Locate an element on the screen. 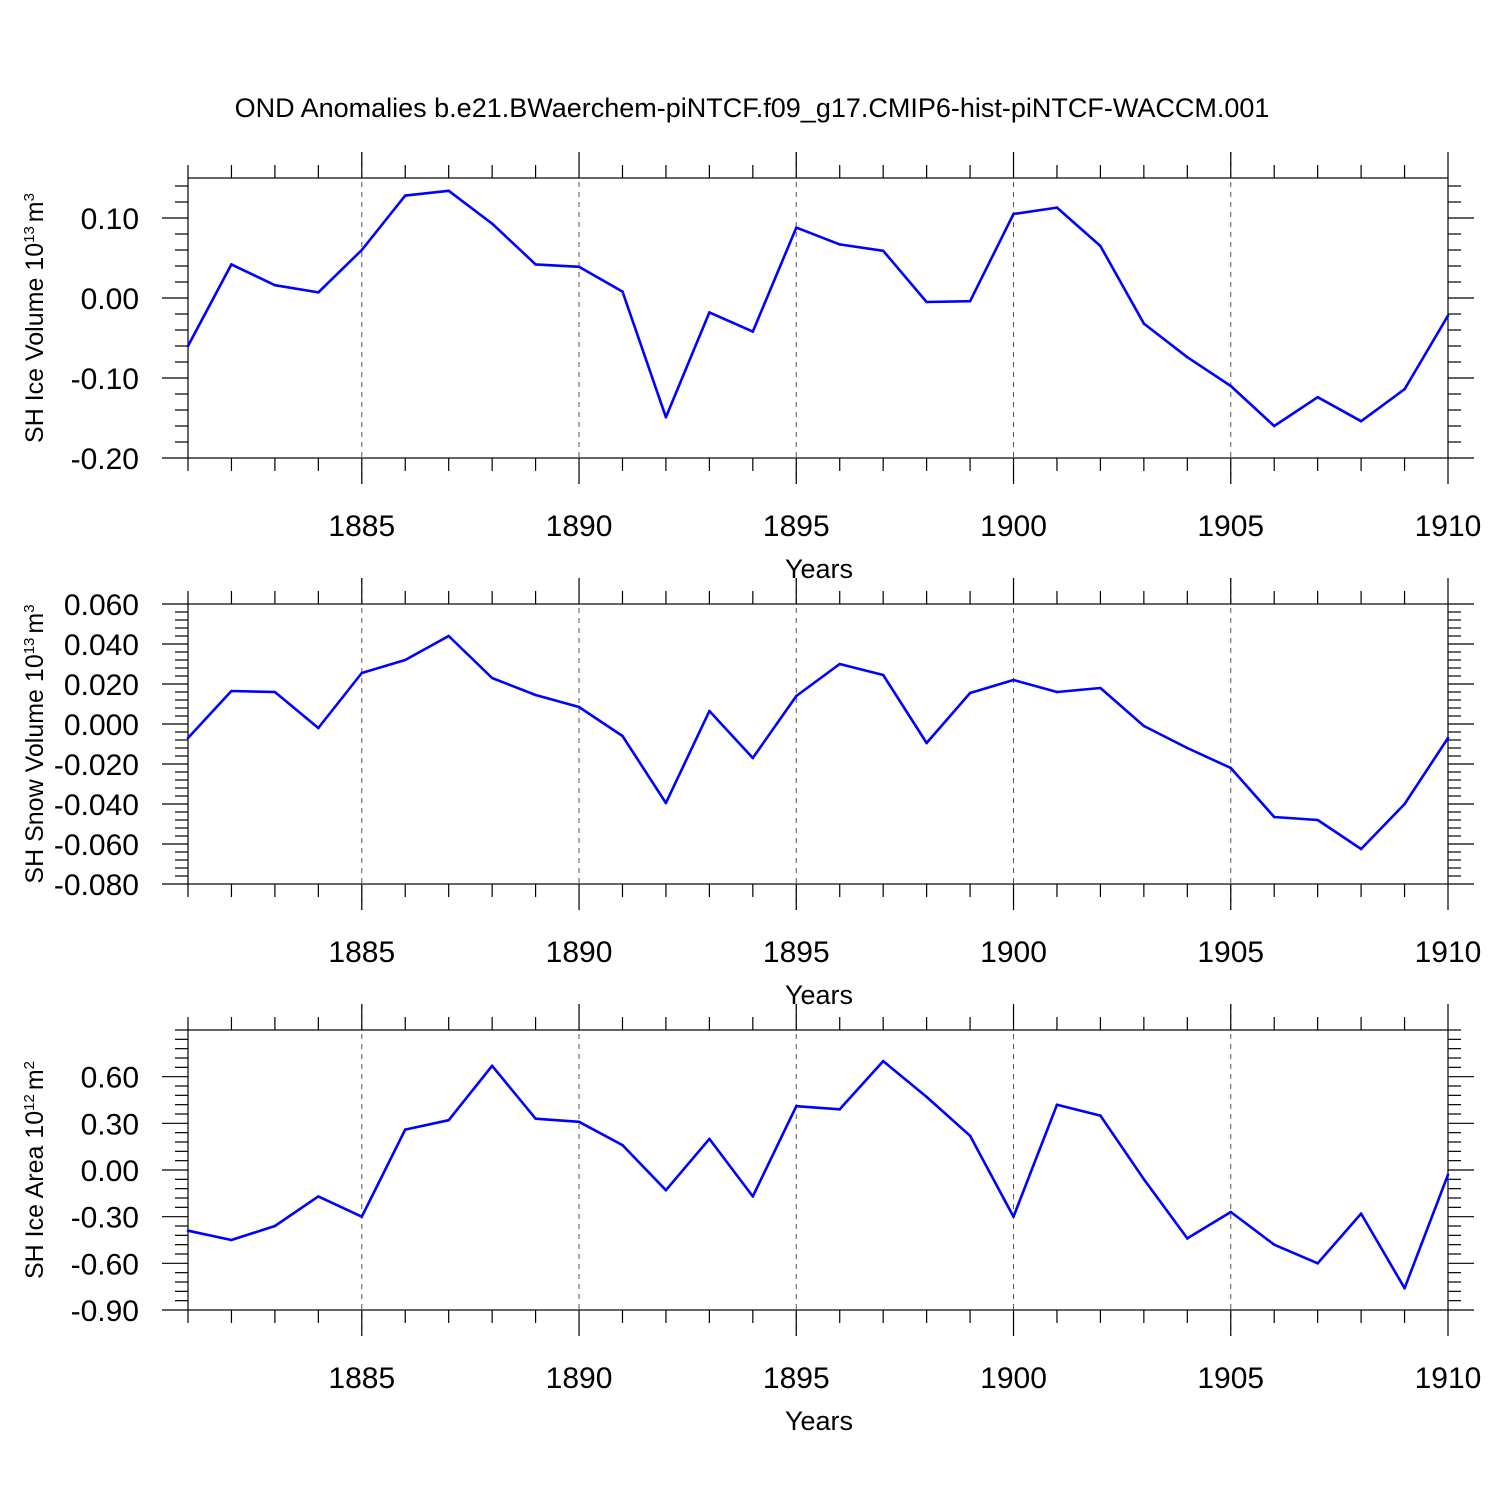 This screenshot has width=1500, height=1500. x-tick-label: 1885 is located at coordinates (361, 1378).